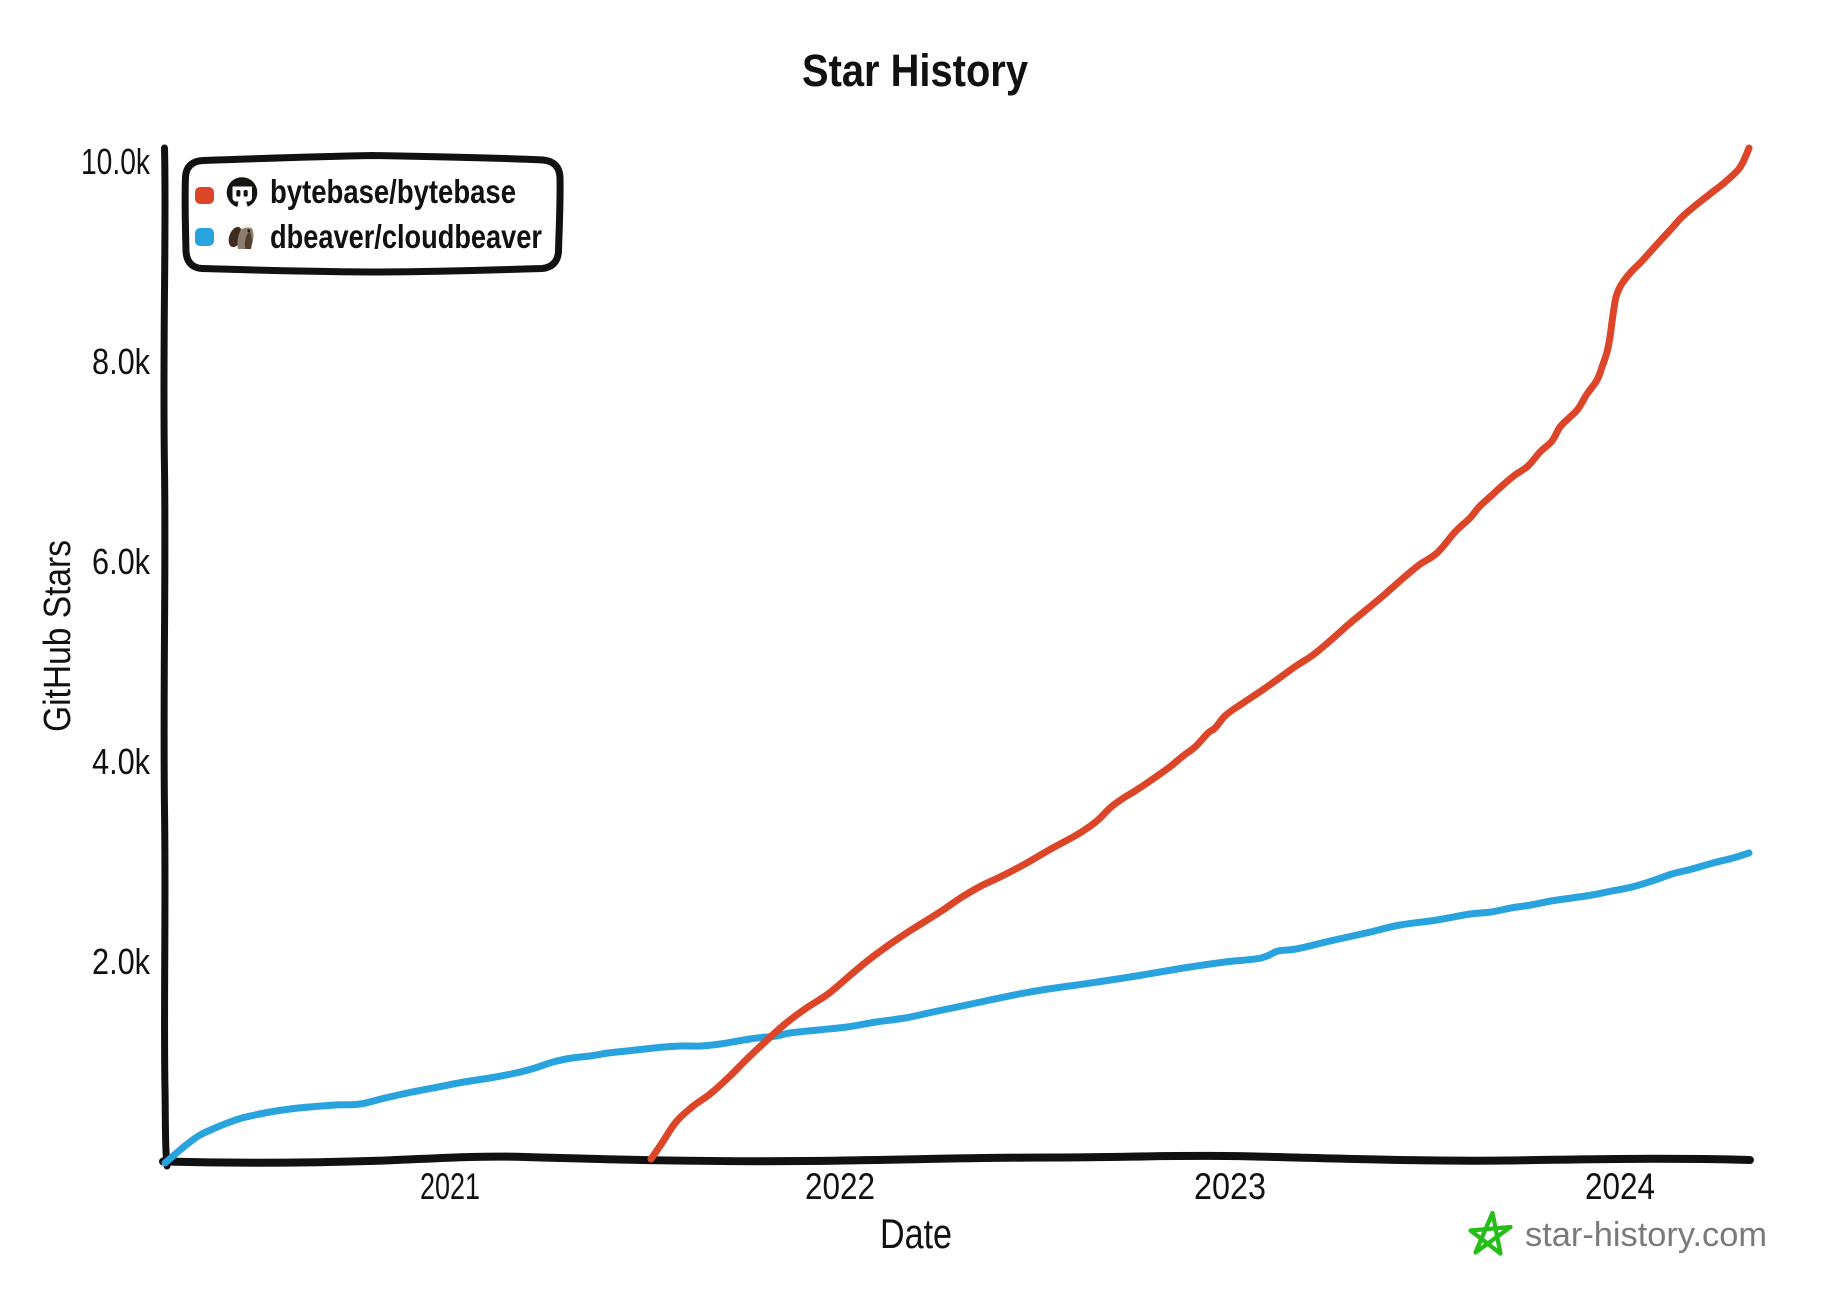 This screenshot has width=1832, height=1308. I want to click on svg-text: 2024, so click(1620, 1186).